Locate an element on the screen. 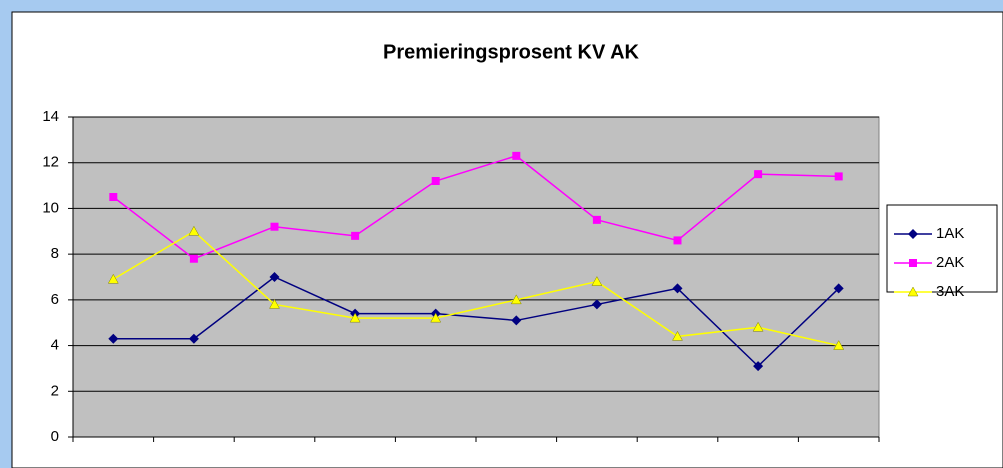  y-tick-label: 2 is located at coordinates (55, 390).